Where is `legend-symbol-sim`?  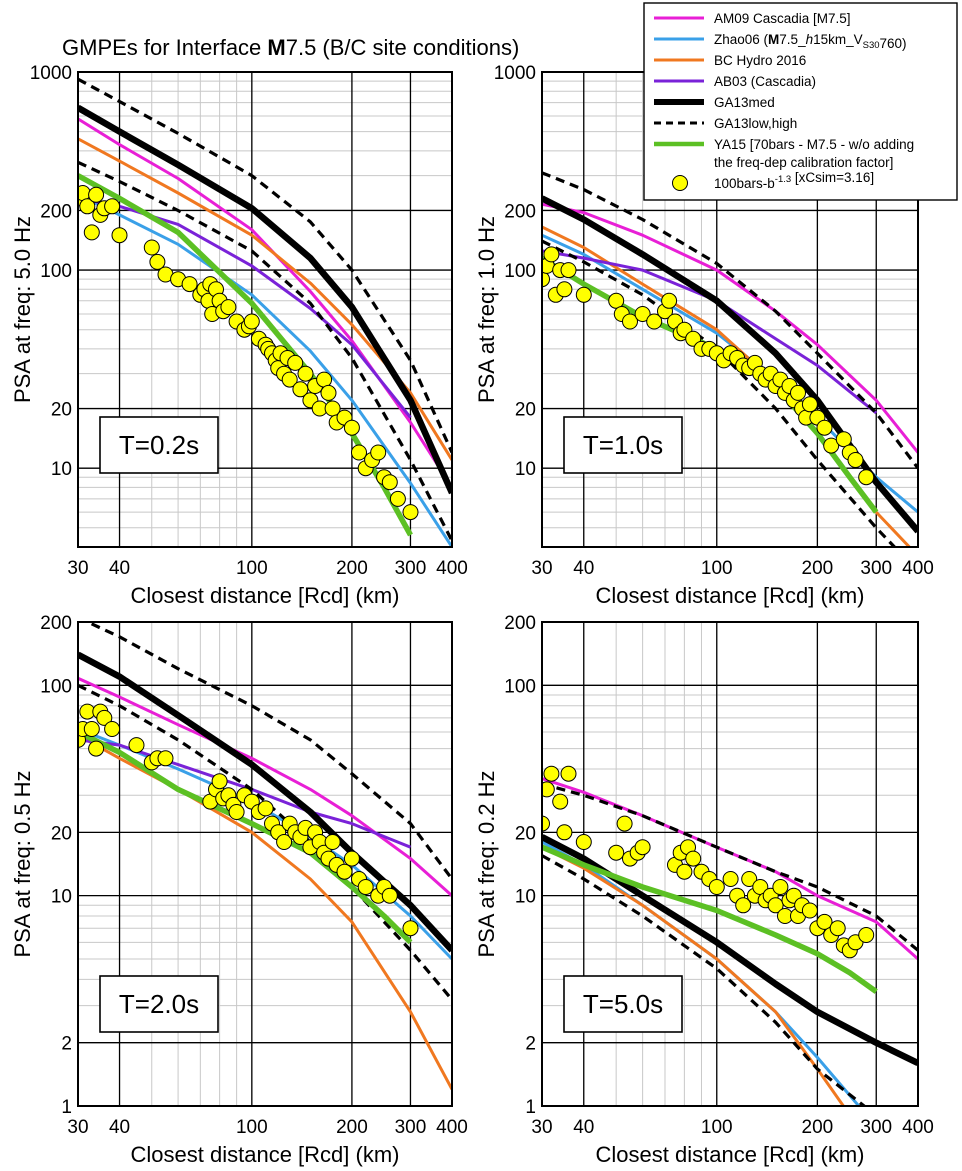
legend-symbol-sim is located at coordinates (680, 183).